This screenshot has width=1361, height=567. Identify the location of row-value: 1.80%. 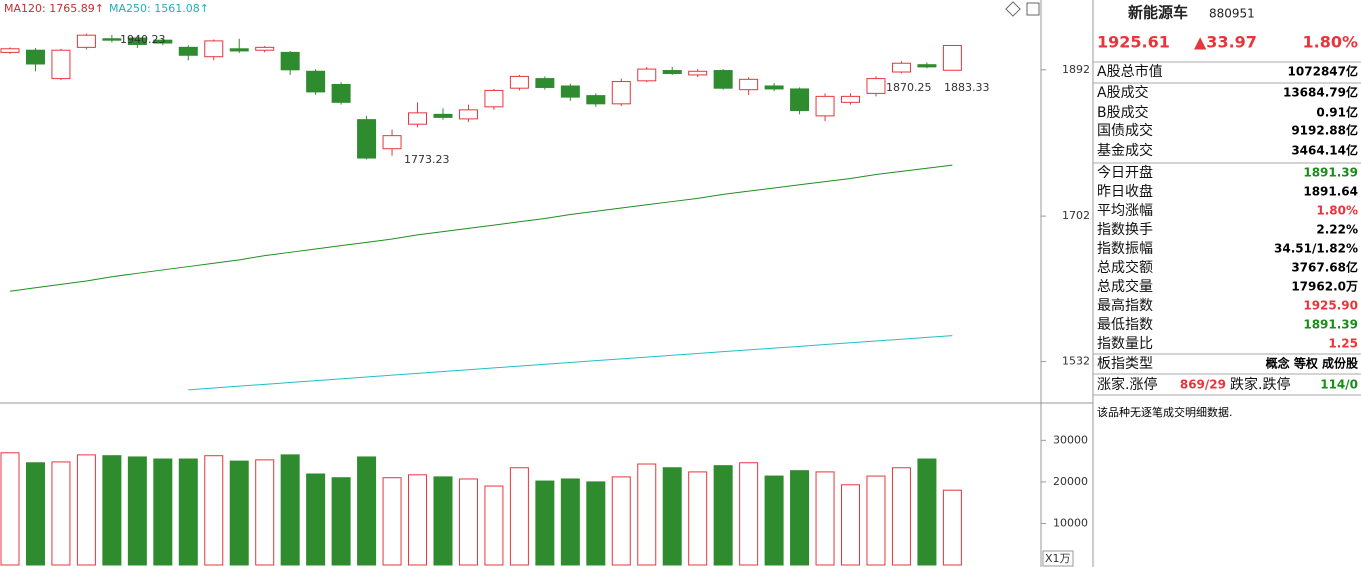
(1337, 211).